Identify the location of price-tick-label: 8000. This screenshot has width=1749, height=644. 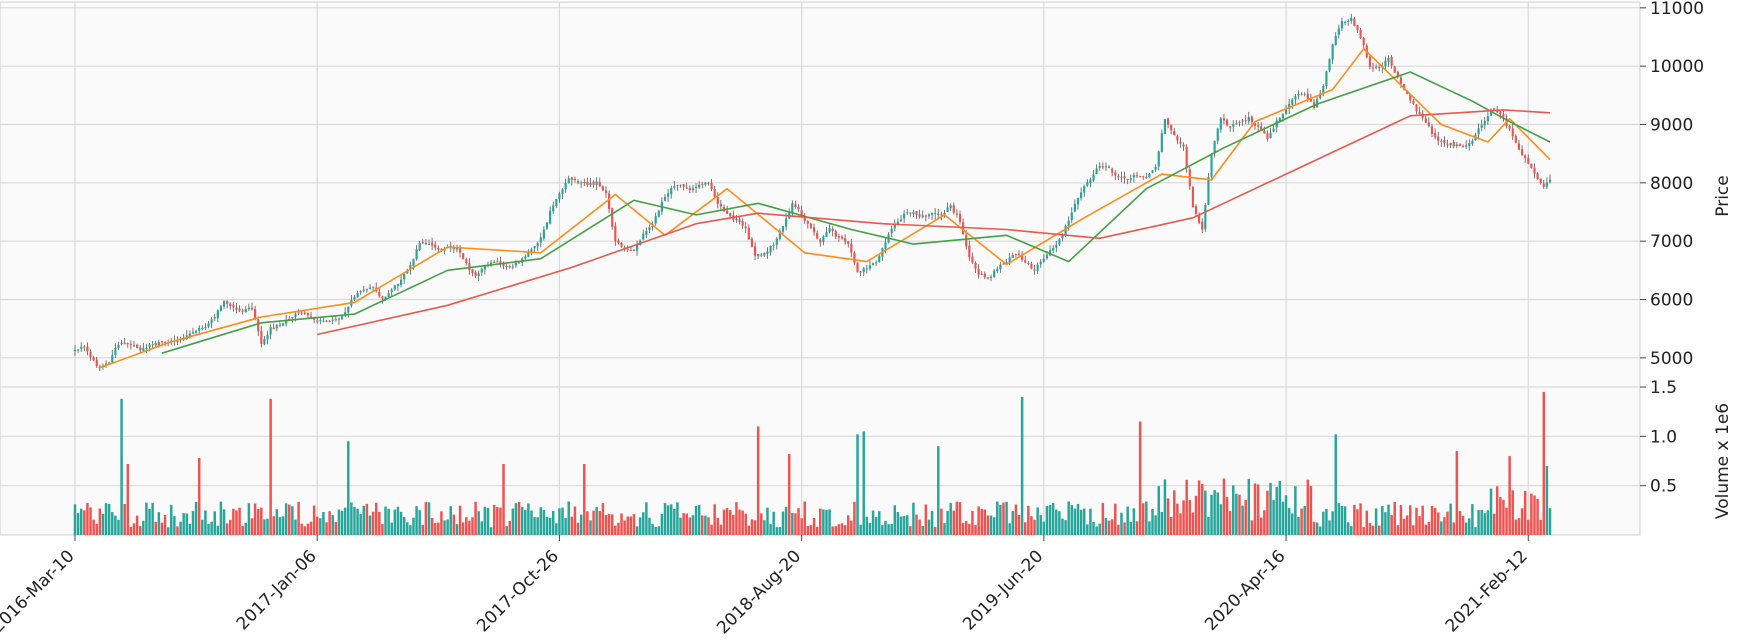
(1671, 184).